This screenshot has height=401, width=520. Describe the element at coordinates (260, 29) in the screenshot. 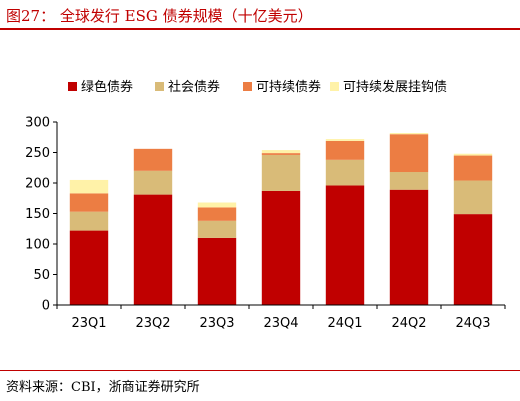

I see `title-rule` at that location.